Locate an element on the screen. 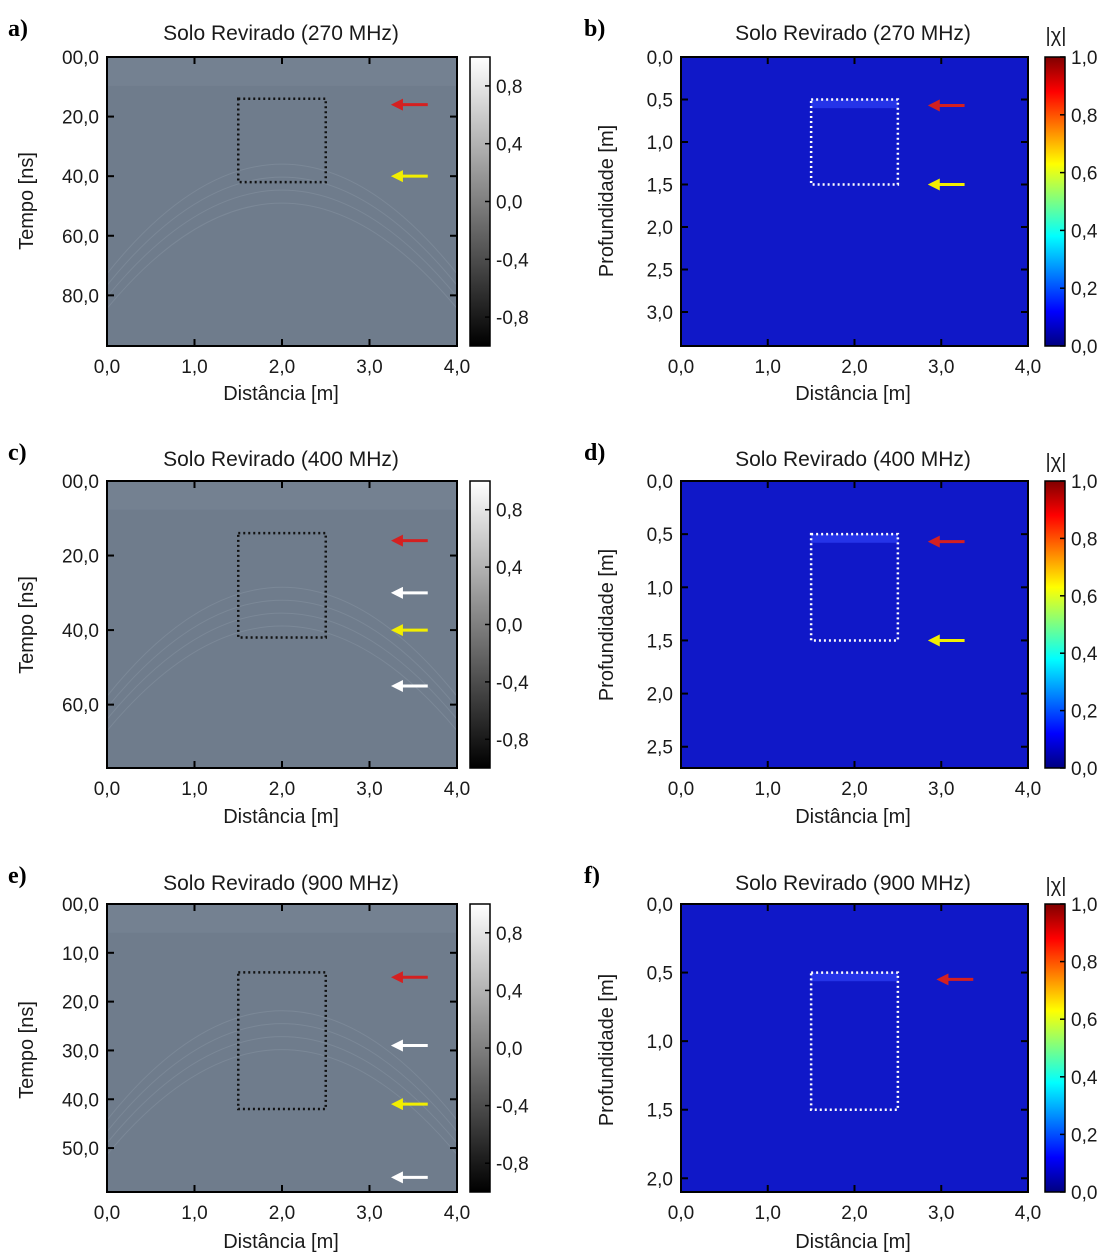 Image resolution: width=1109 pixels, height=1254 pixels. y-tick-label: 80,0 is located at coordinates (80, 296).